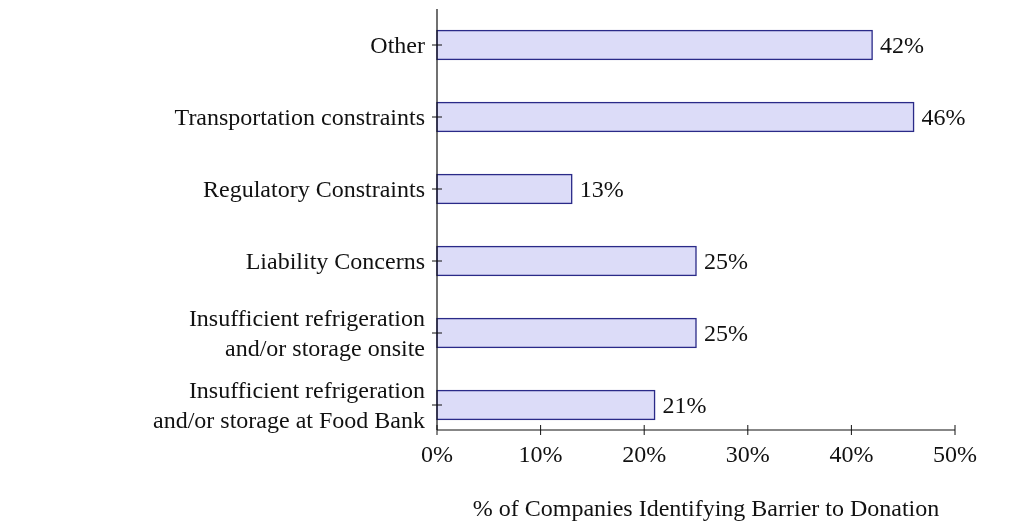 The height and width of the screenshot is (532, 1032). I want to click on y-tick-label: Other, so click(397, 45).